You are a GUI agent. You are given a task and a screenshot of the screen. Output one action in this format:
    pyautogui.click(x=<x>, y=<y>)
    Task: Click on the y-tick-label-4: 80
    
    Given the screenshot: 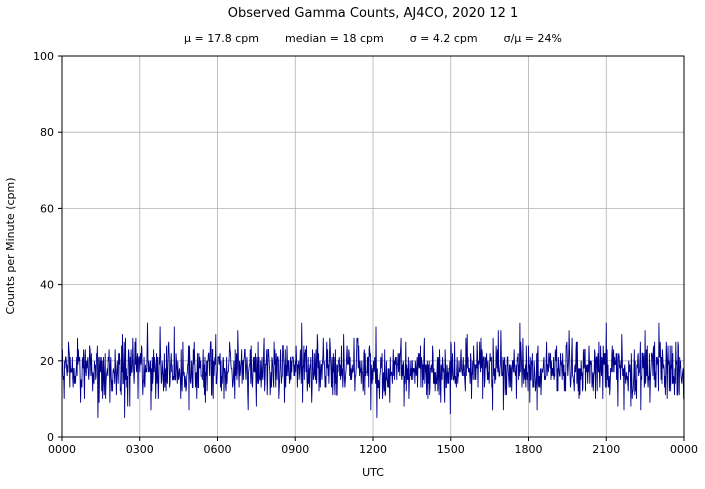 What is the action you would take?
    pyautogui.click(x=47, y=132)
    